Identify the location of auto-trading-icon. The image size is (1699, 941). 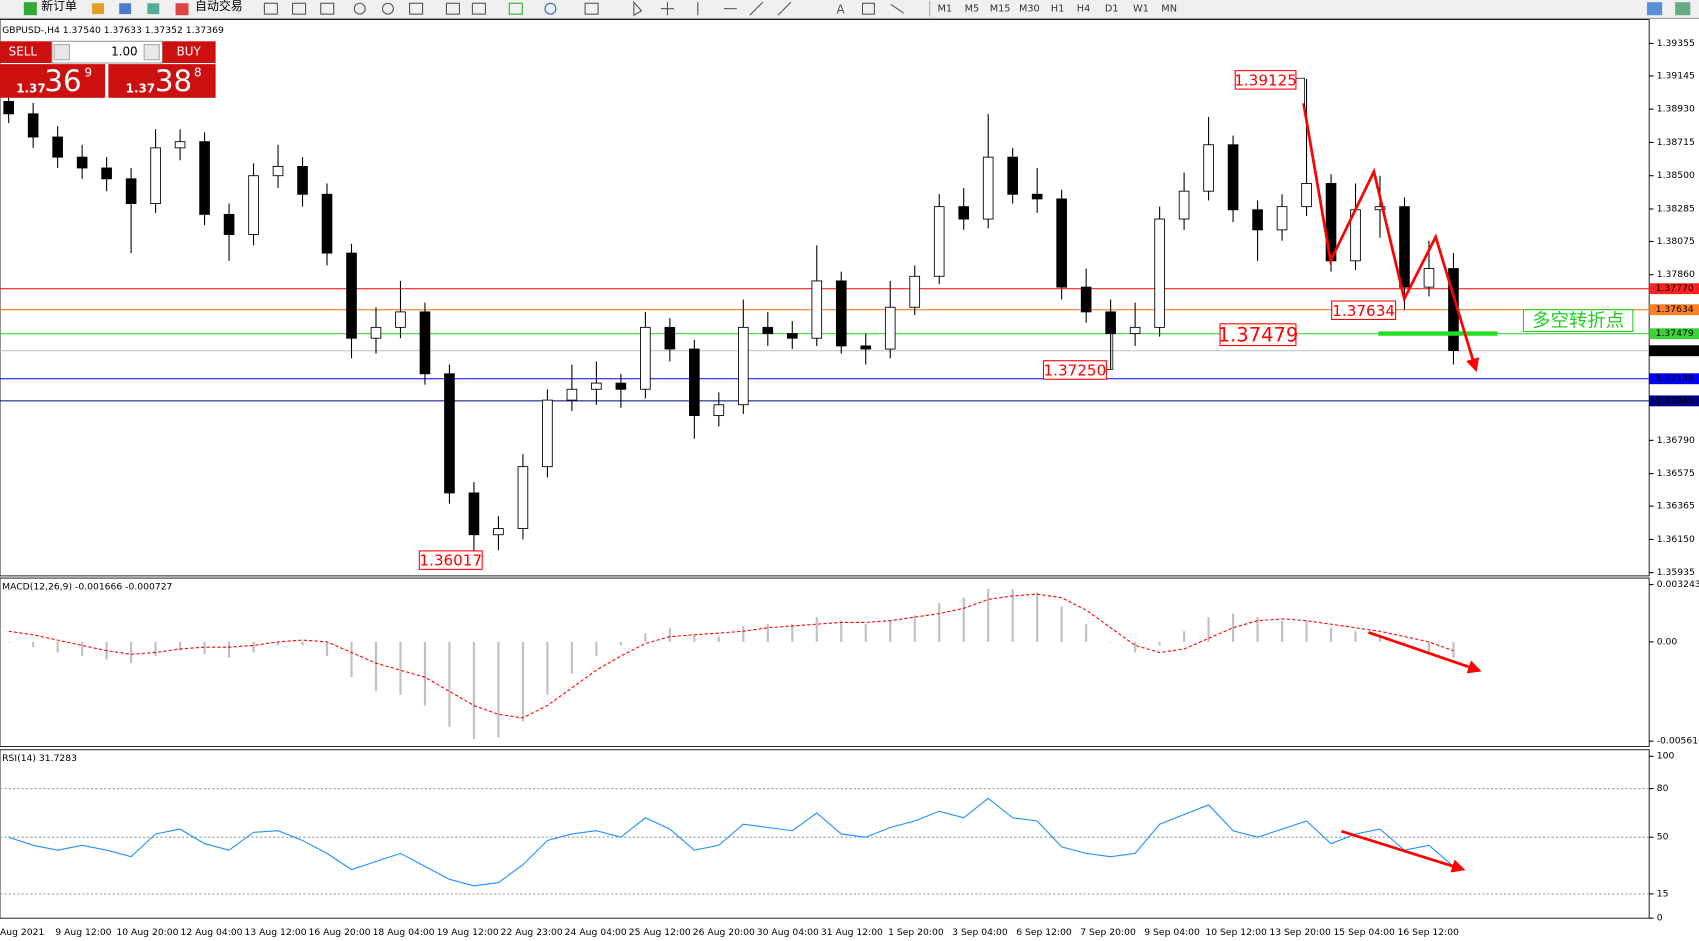
(182, 9).